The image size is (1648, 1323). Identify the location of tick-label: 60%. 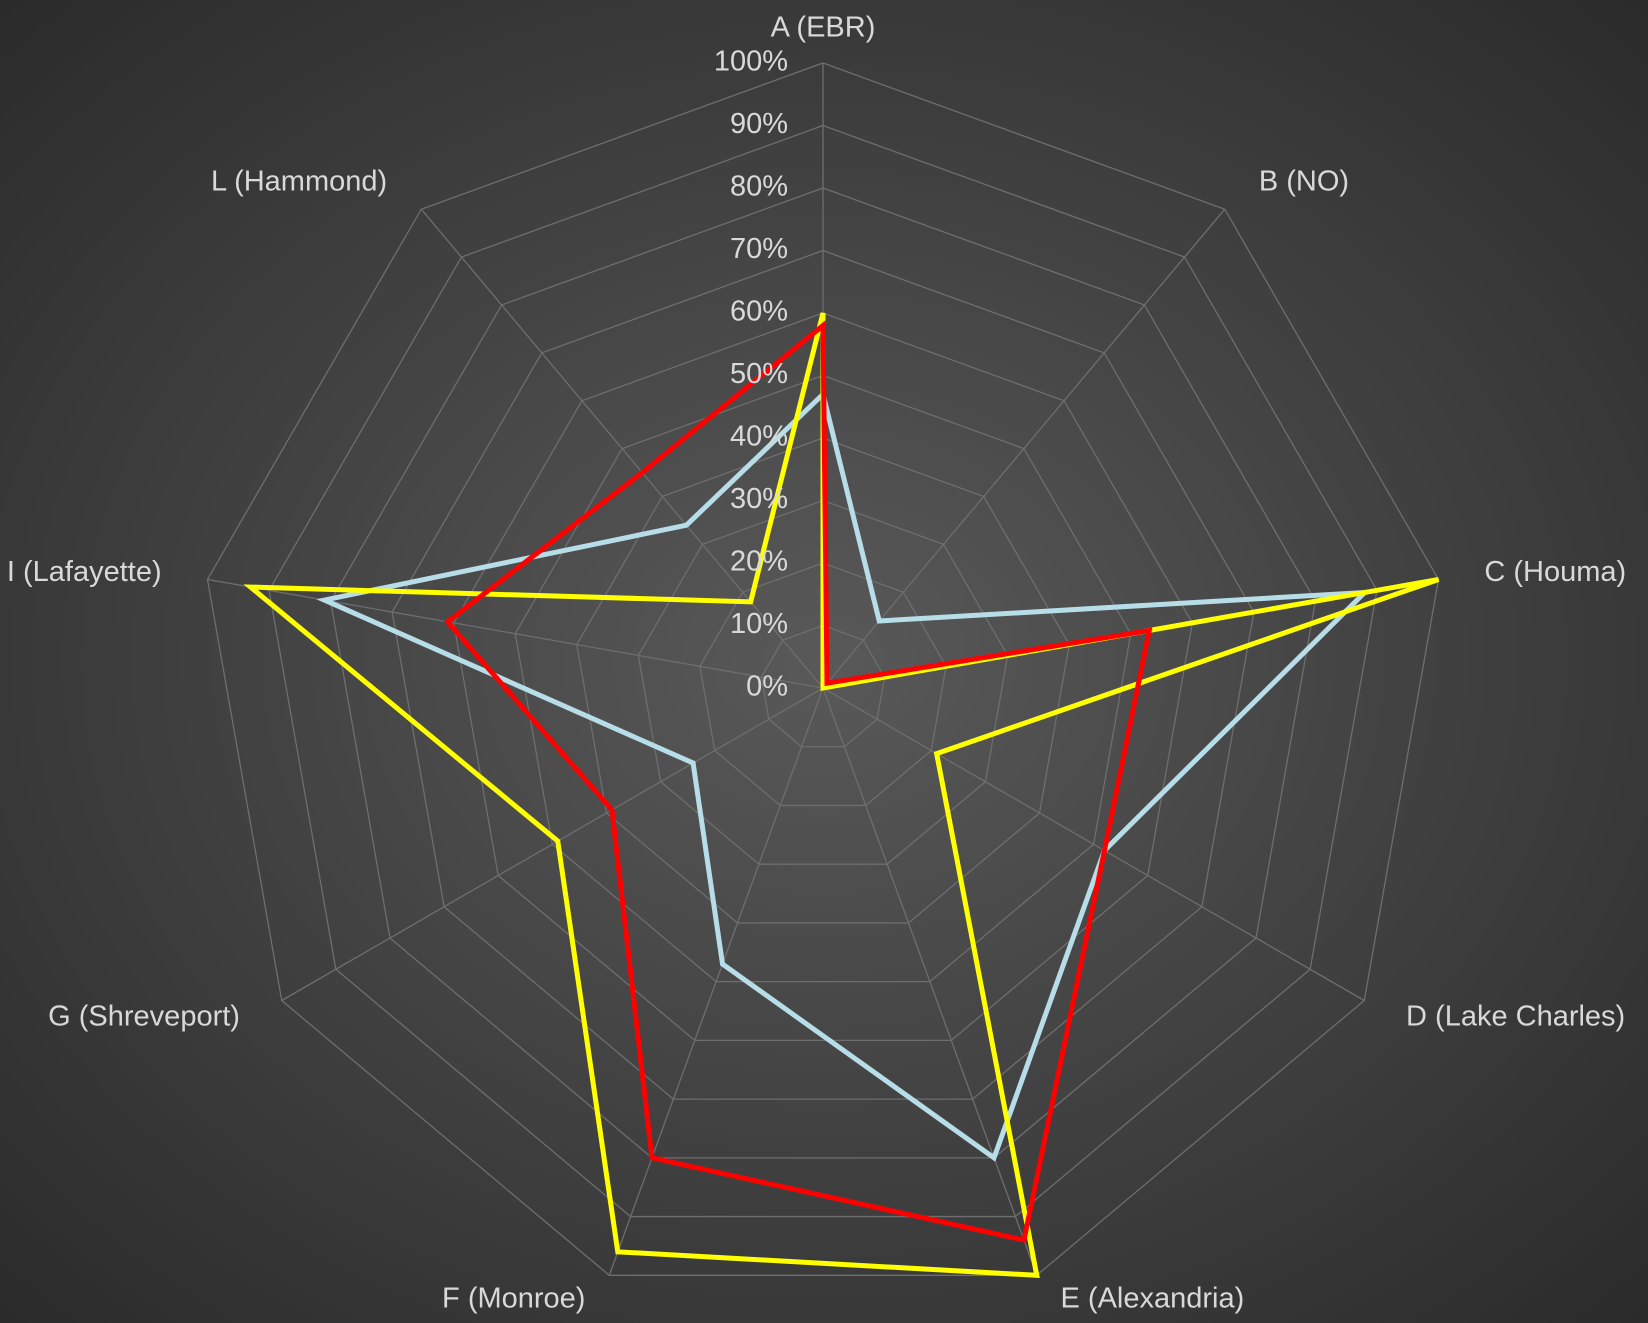
(759, 312).